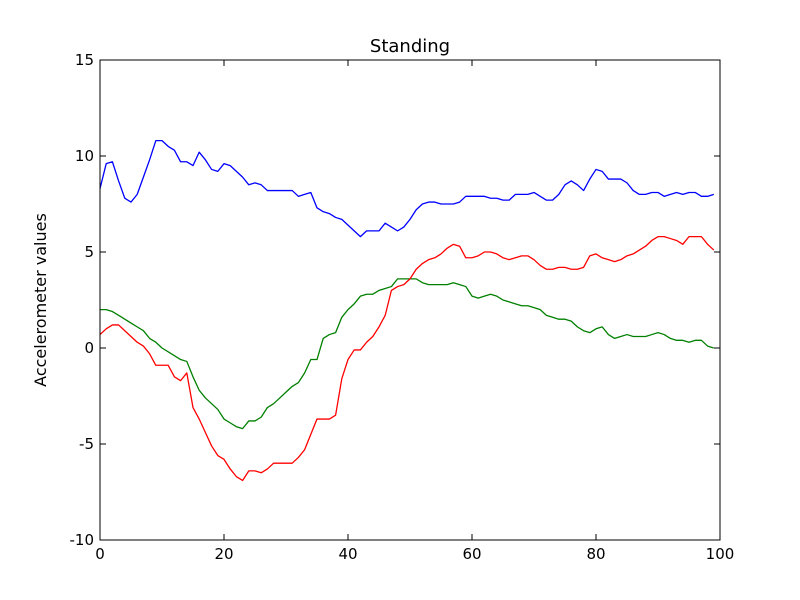 The width and height of the screenshot is (800, 600). Describe the element at coordinates (84, 60) in the screenshot. I see `y-tick-label: 15` at that location.